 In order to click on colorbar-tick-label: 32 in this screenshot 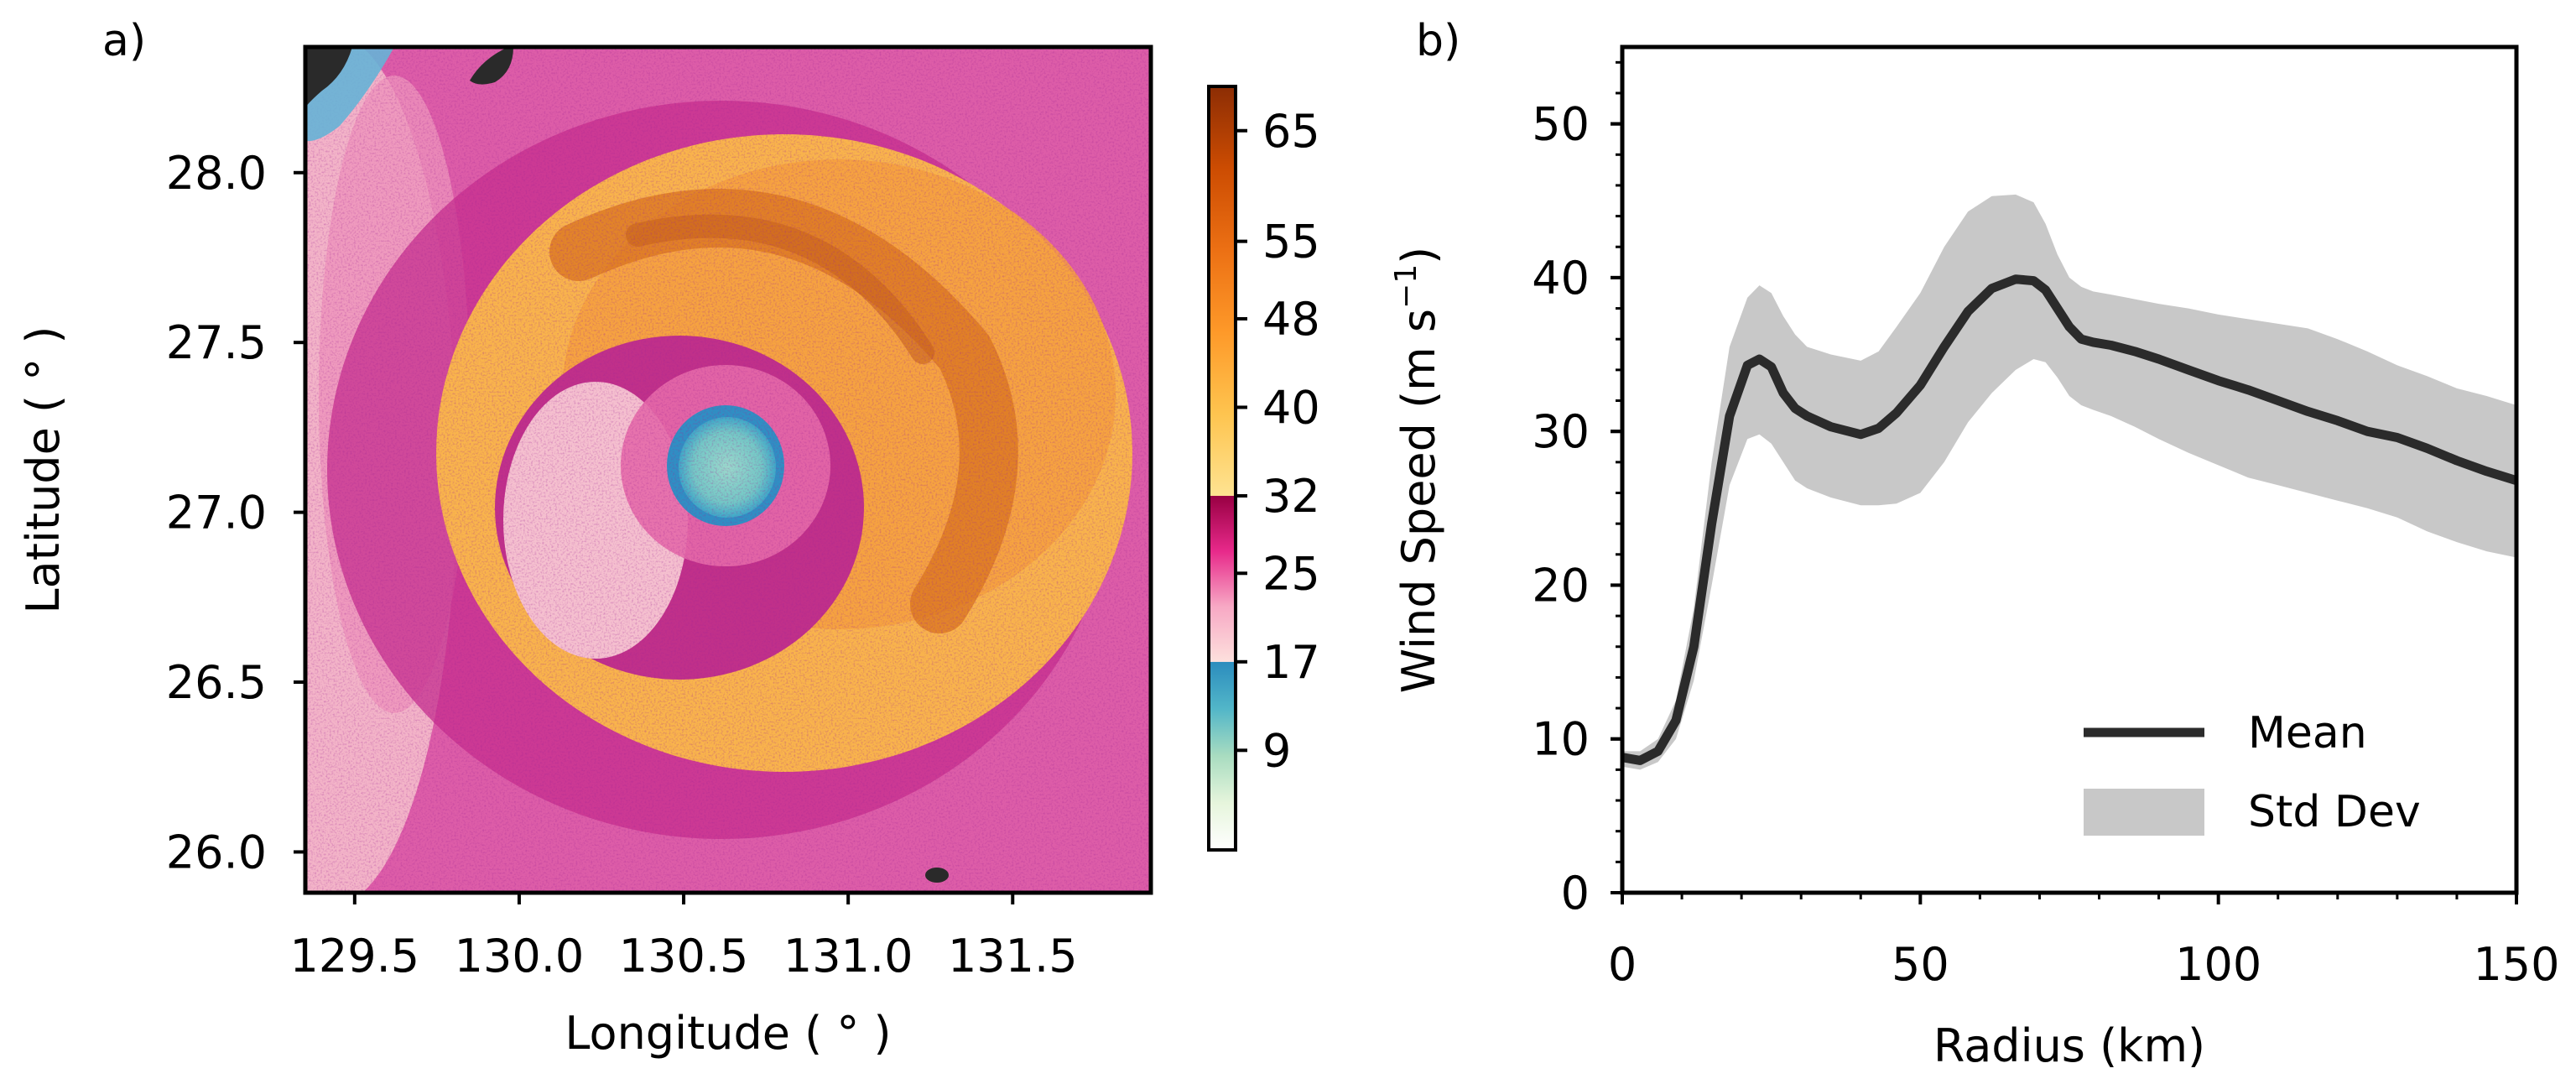, I will do `click(1291, 496)`.